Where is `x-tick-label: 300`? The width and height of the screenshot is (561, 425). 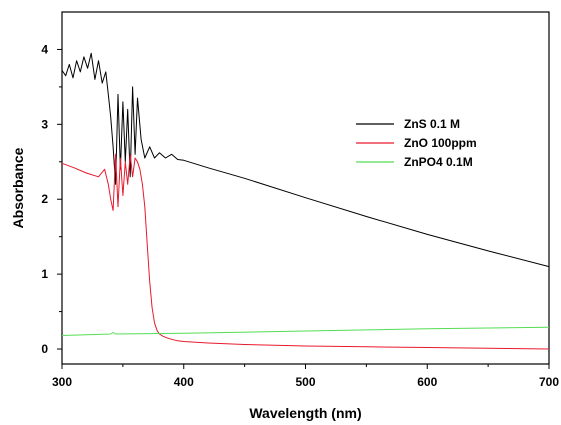 x-tick-label: 300 is located at coordinates (62, 382).